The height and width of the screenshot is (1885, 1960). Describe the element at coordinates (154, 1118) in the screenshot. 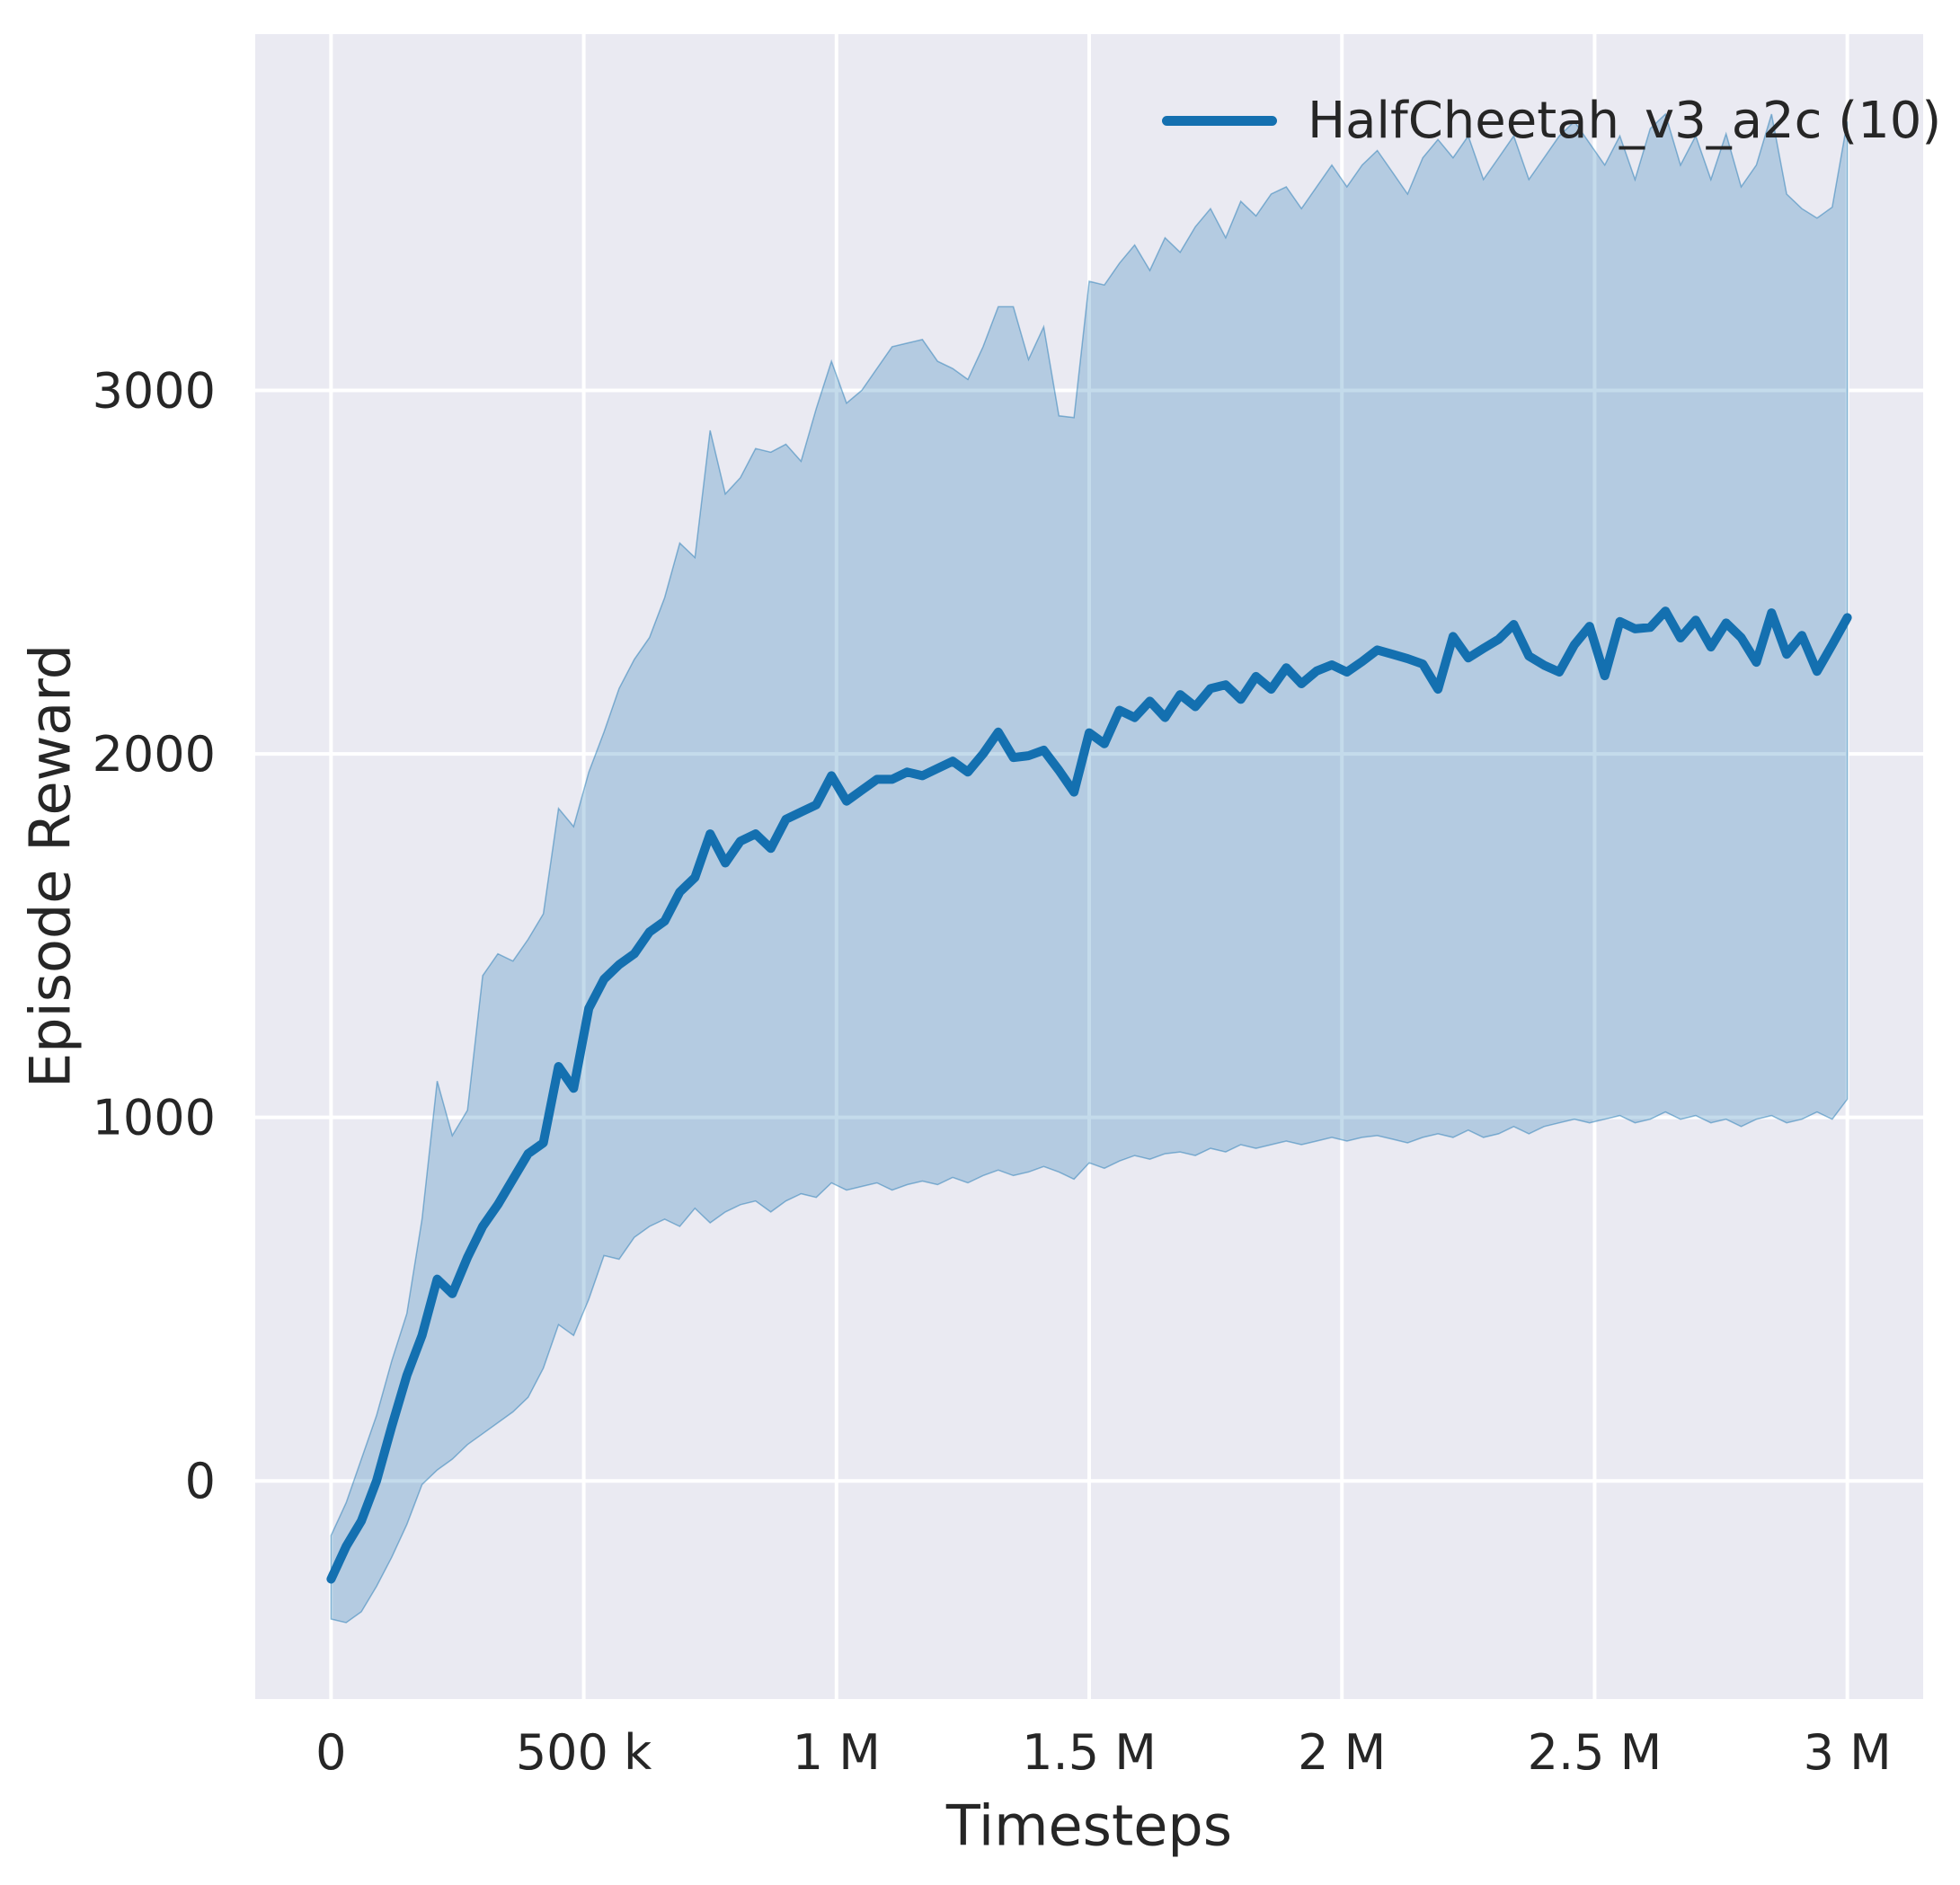

I see `y-tick-label: 1000` at that location.